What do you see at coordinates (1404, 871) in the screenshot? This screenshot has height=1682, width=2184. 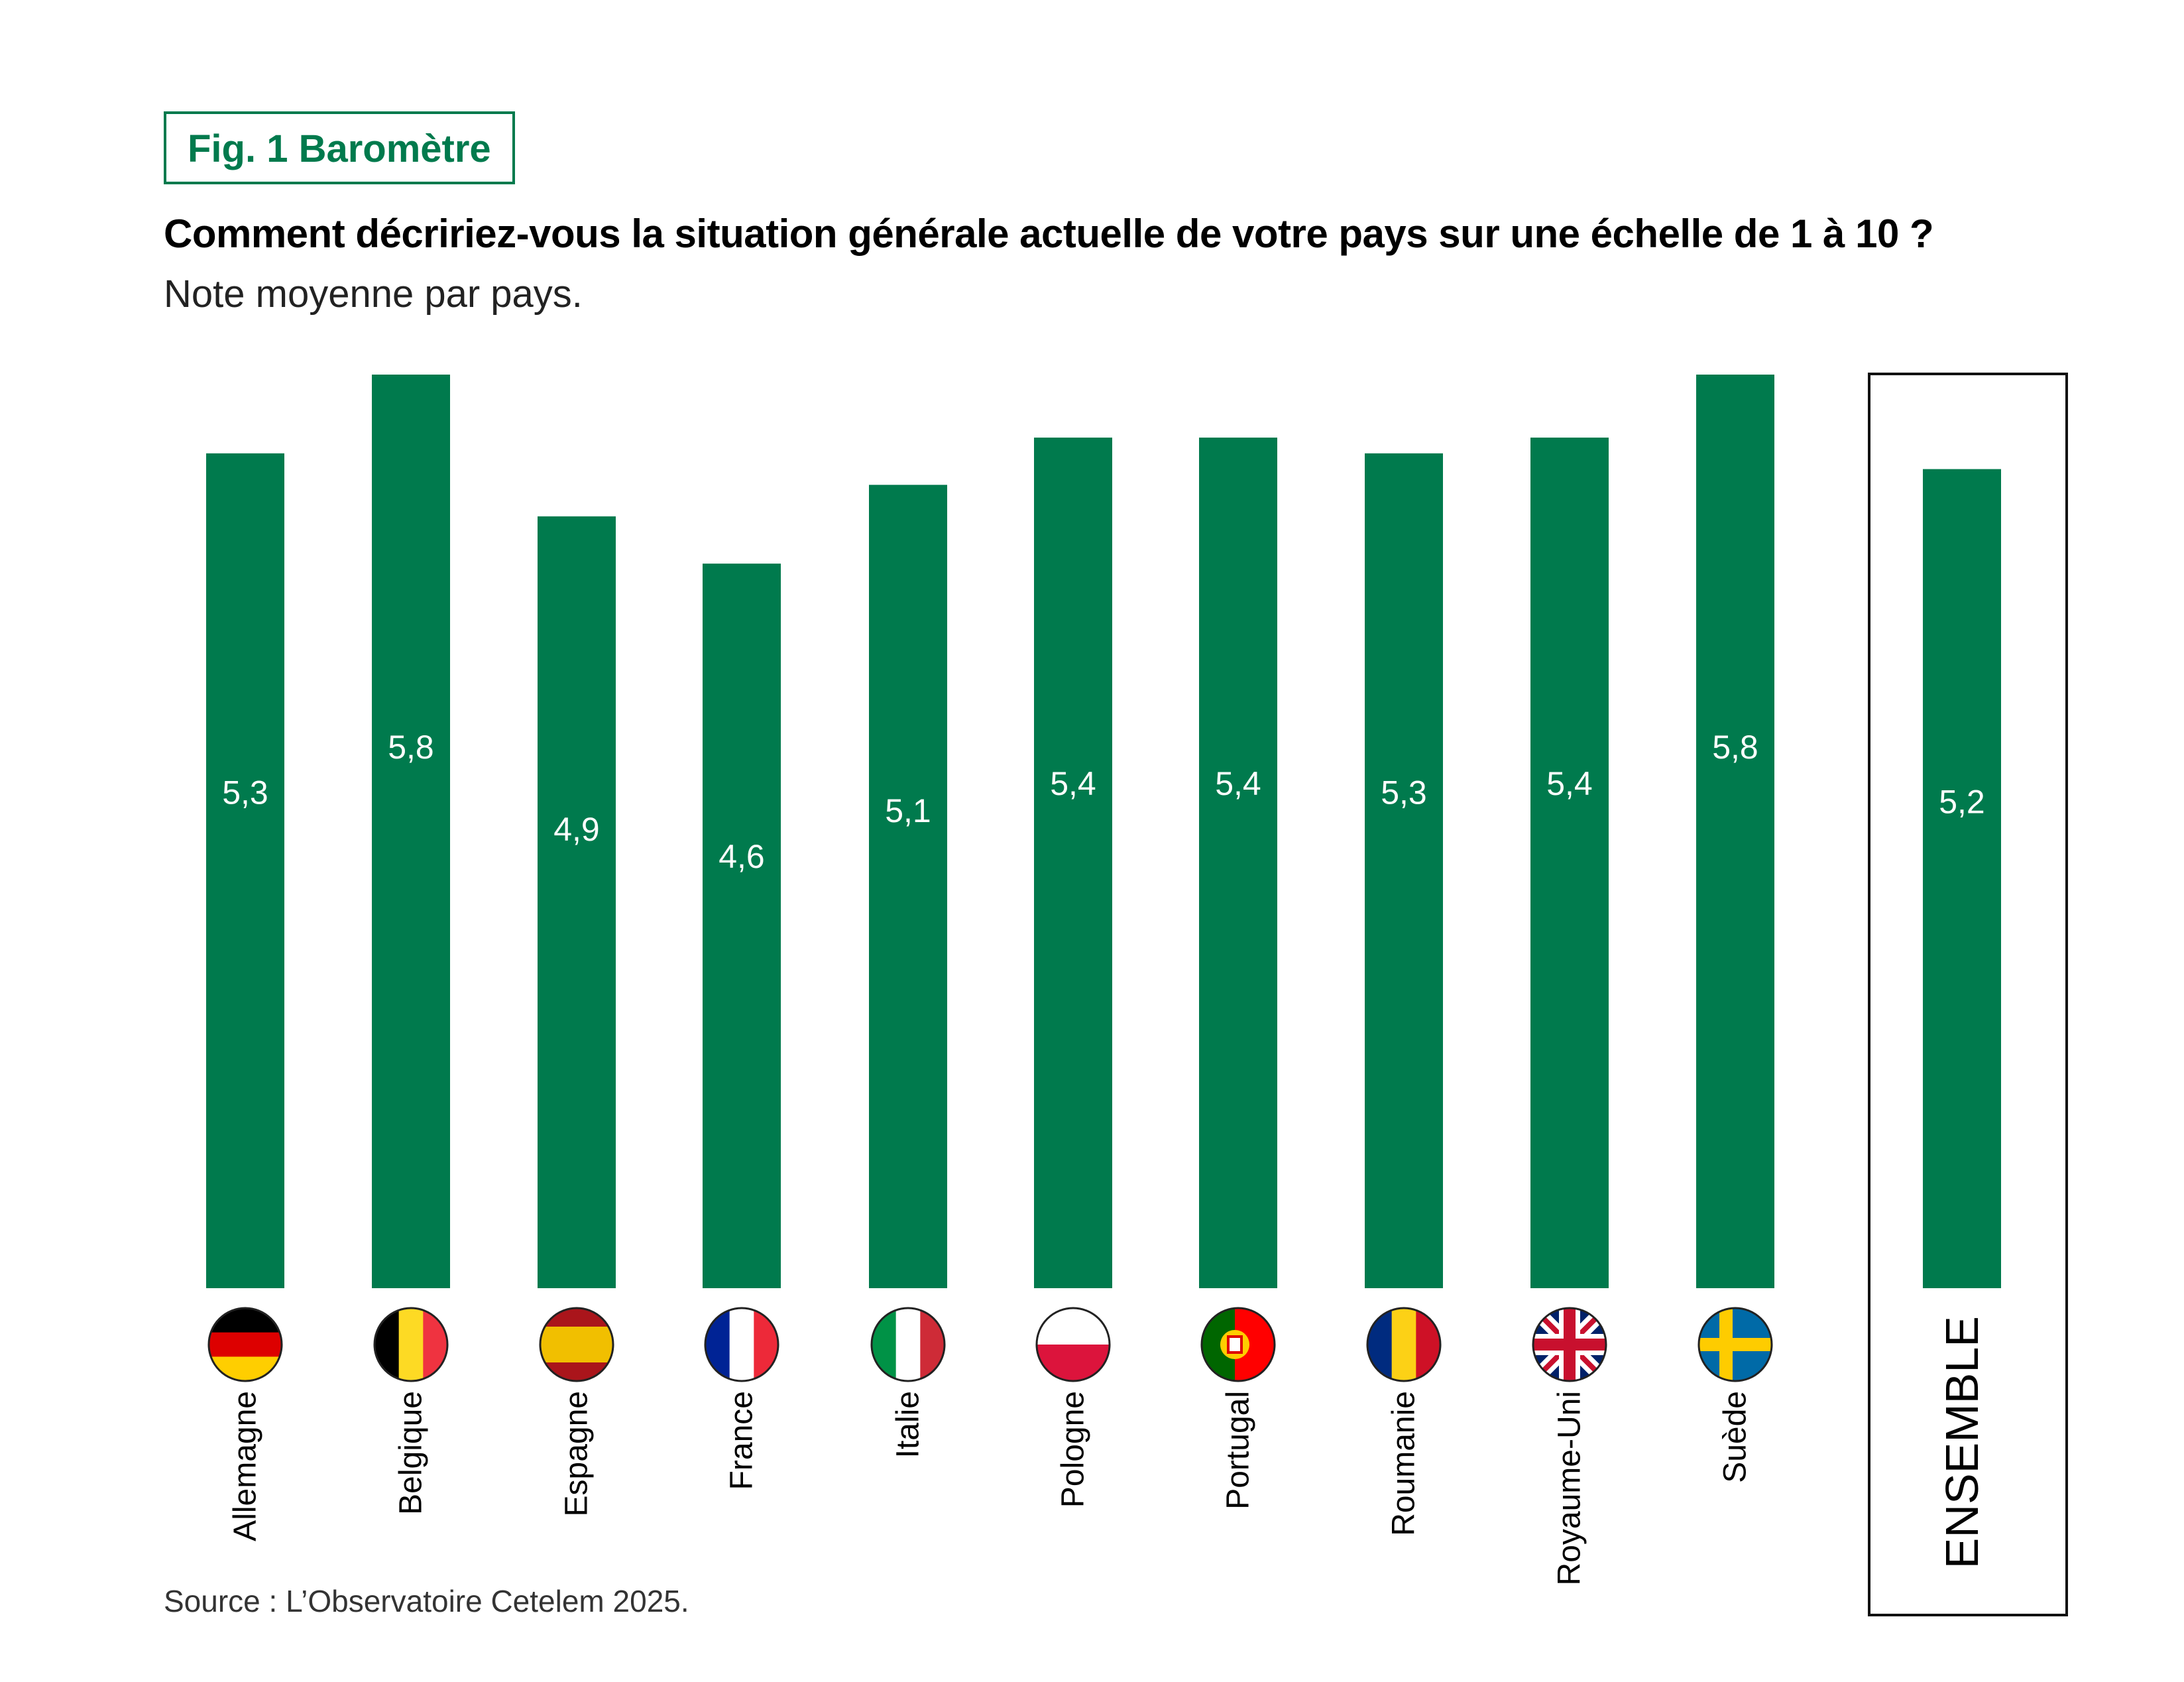 I see `roumanie-bar` at bounding box center [1404, 871].